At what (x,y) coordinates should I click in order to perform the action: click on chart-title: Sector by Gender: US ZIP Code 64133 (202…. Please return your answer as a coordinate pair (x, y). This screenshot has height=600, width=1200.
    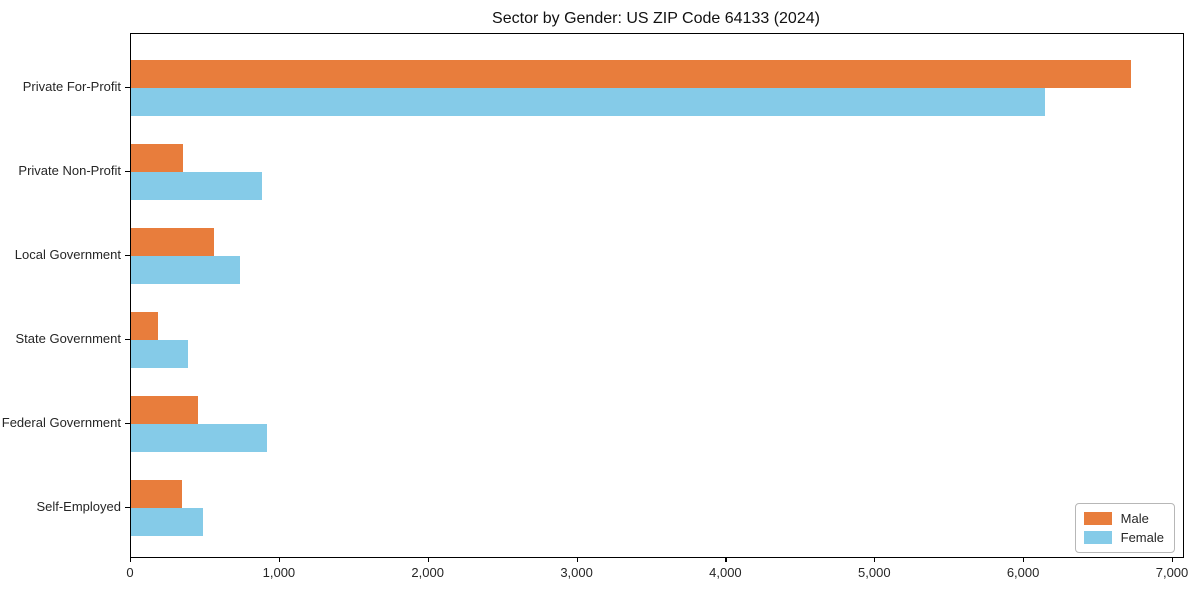
    Looking at the image, I should click on (656, 18).